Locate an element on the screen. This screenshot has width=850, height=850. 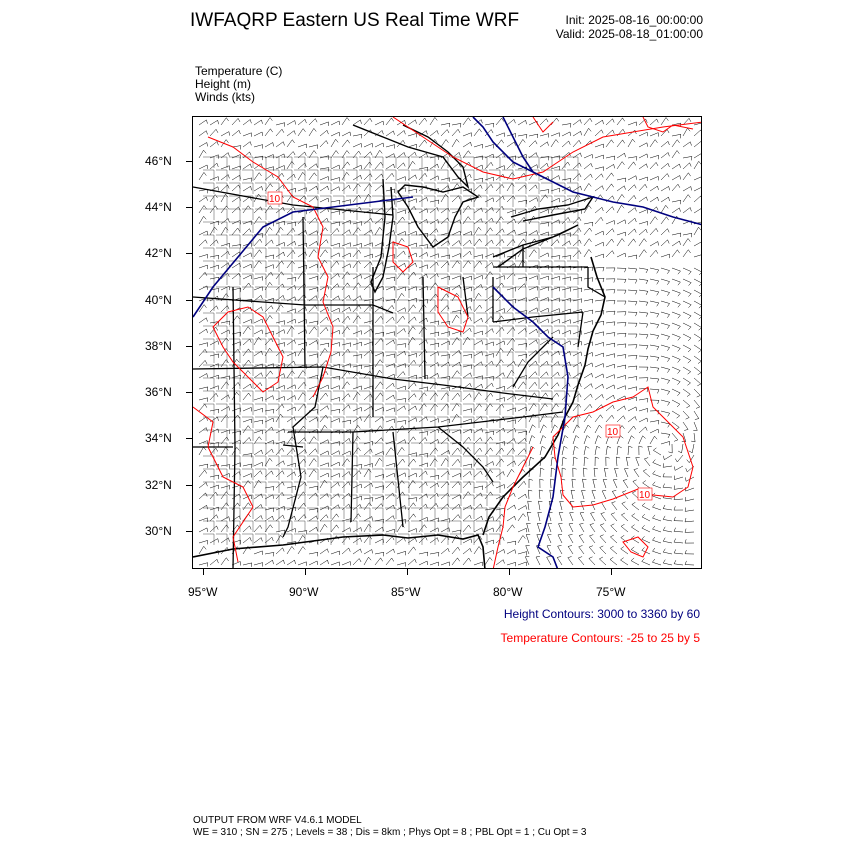
lon-label-90: 90°W is located at coordinates (304, 592).